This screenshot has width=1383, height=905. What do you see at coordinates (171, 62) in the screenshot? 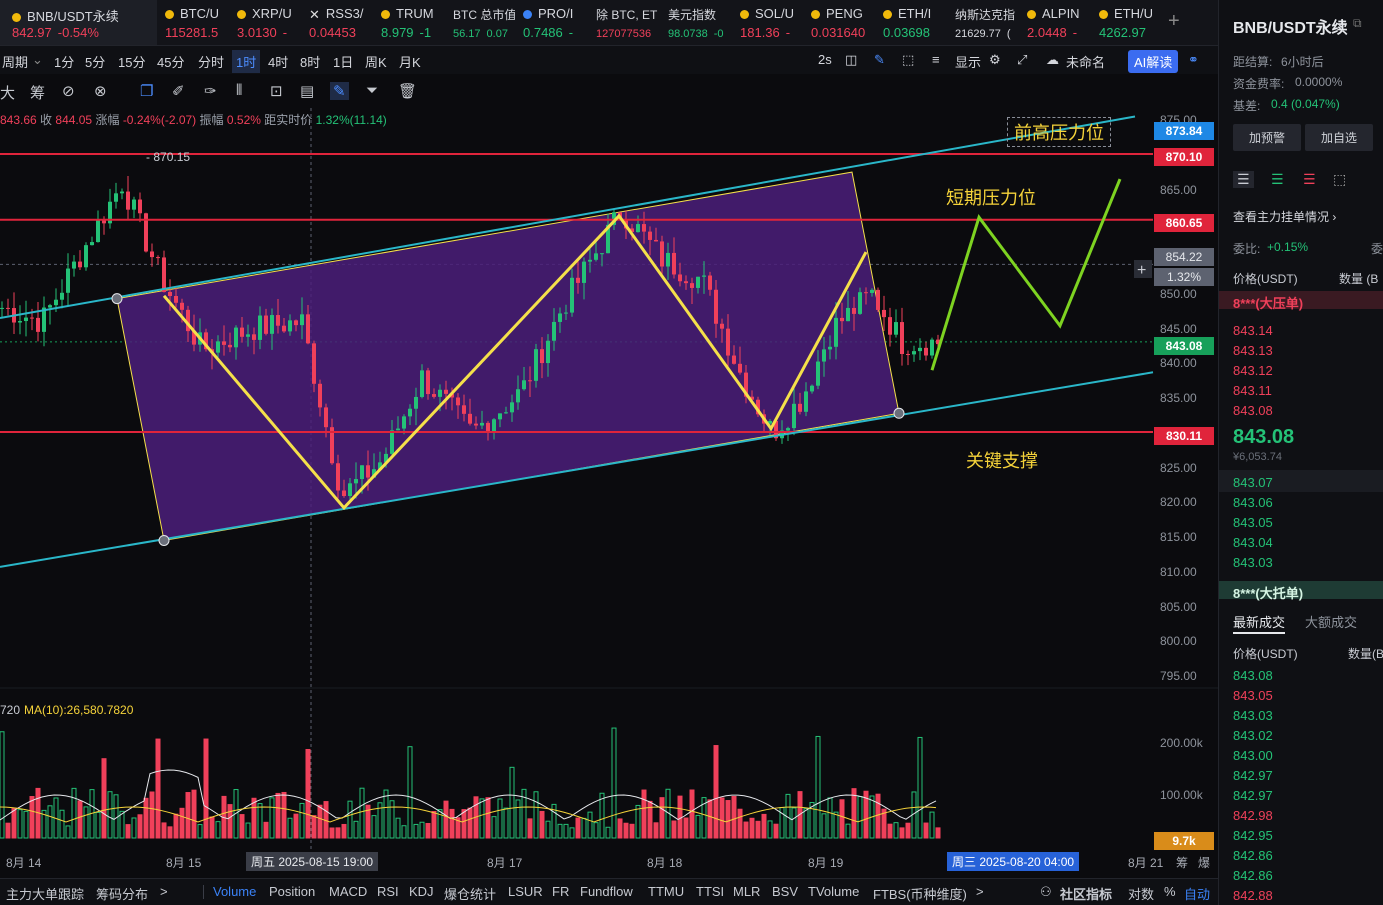
I see `tf-45m: 45分` at bounding box center [171, 62].